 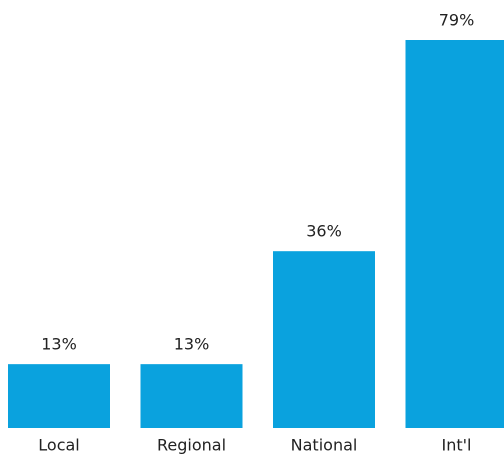 I want to click on x-tick-label: Regional, so click(x=191, y=445).